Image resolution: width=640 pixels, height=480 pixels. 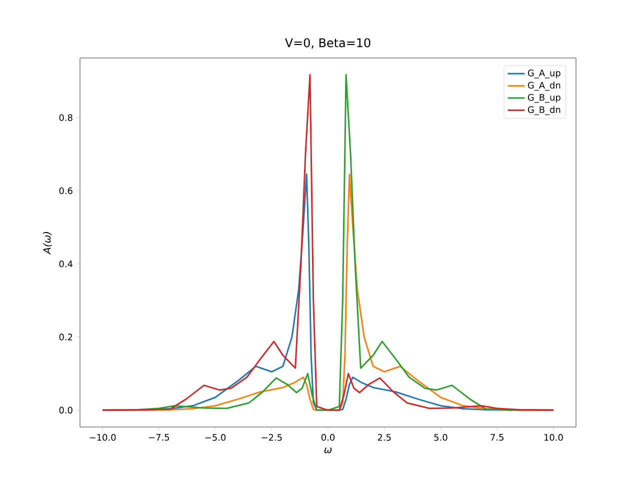 I want to click on y-tick-label: 0.6, so click(x=65, y=190).